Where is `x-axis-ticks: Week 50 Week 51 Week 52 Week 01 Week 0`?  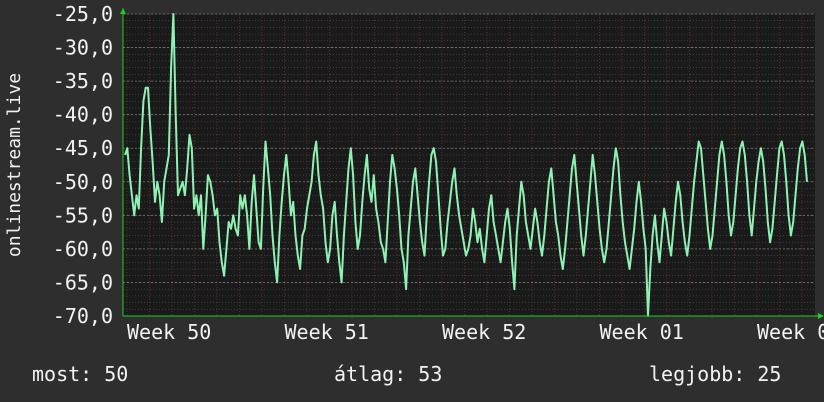
x-axis-ticks: Week 50 Week 51 Week 52 Week 01 Week 0 is located at coordinates (475, 332).